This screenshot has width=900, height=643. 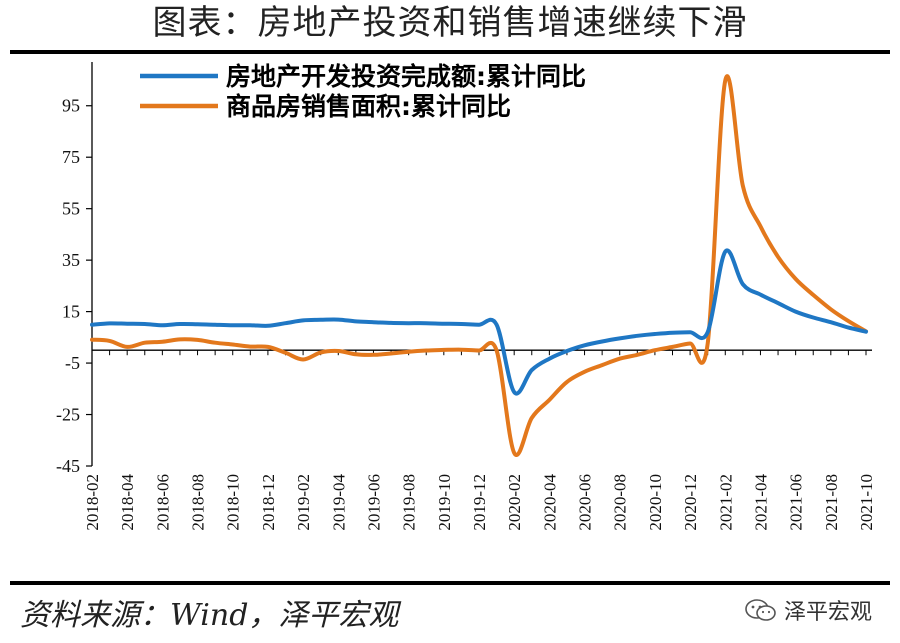 What do you see at coordinates (479, 502) in the screenshot?
I see `x-tick-label: 2019-12` at bounding box center [479, 502].